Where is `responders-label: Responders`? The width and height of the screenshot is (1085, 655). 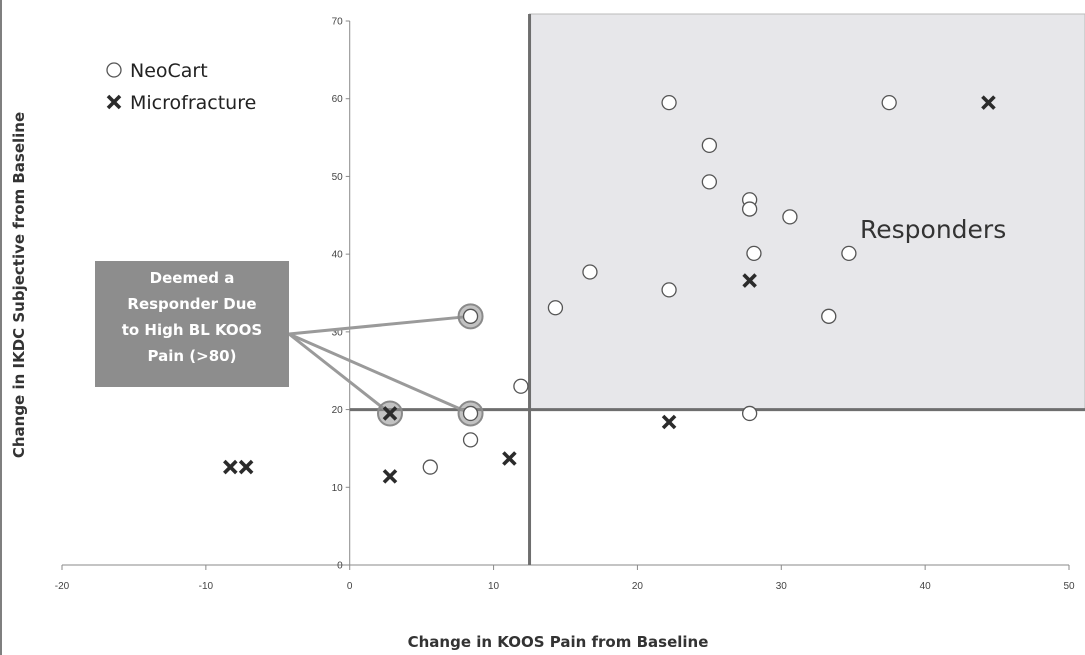
responders-label: Responders is located at coordinates (933, 229).